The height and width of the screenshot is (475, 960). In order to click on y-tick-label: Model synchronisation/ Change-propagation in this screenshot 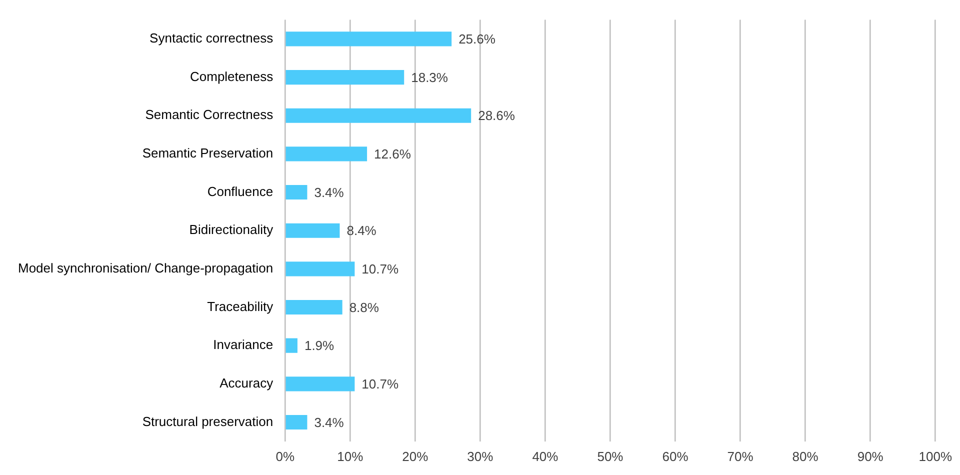, I will do `click(146, 268)`.